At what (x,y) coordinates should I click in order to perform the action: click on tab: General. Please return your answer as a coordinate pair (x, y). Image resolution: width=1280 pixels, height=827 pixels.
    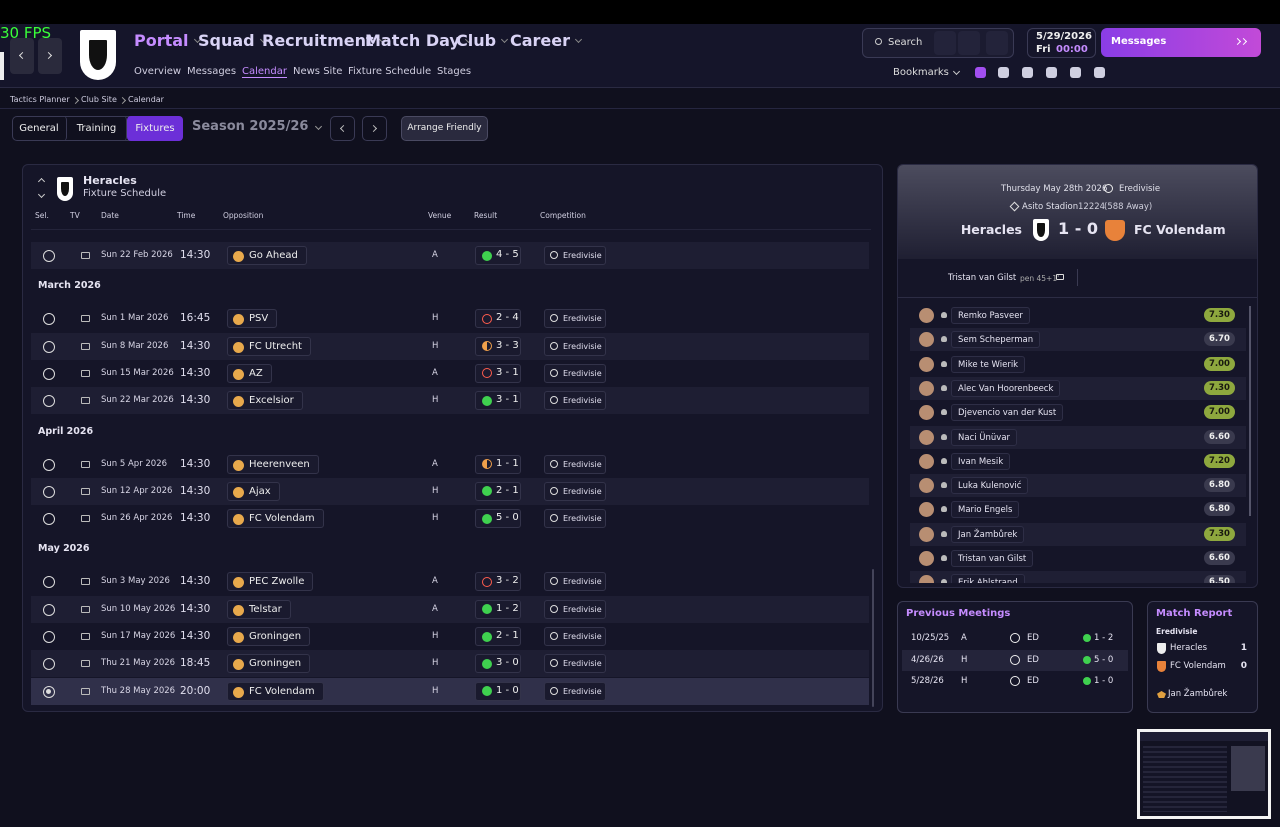
    Looking at the image, I should click on (39, 128).